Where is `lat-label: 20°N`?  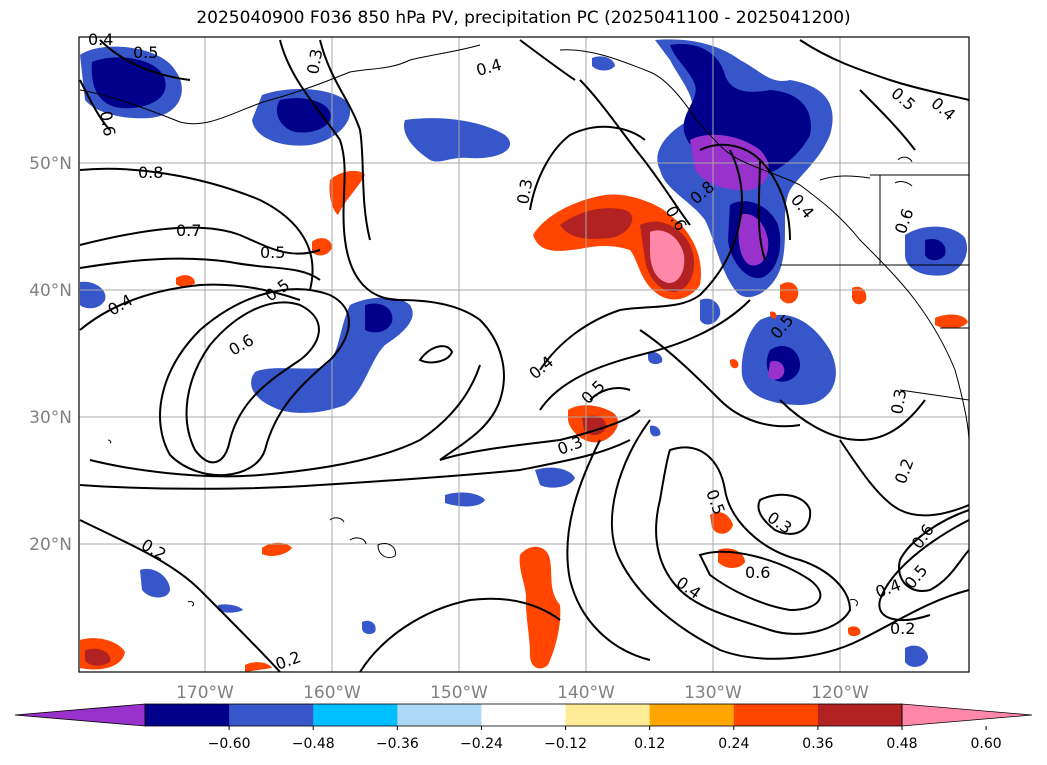
lat-label: 20°N is located at coordinates (50, 545).